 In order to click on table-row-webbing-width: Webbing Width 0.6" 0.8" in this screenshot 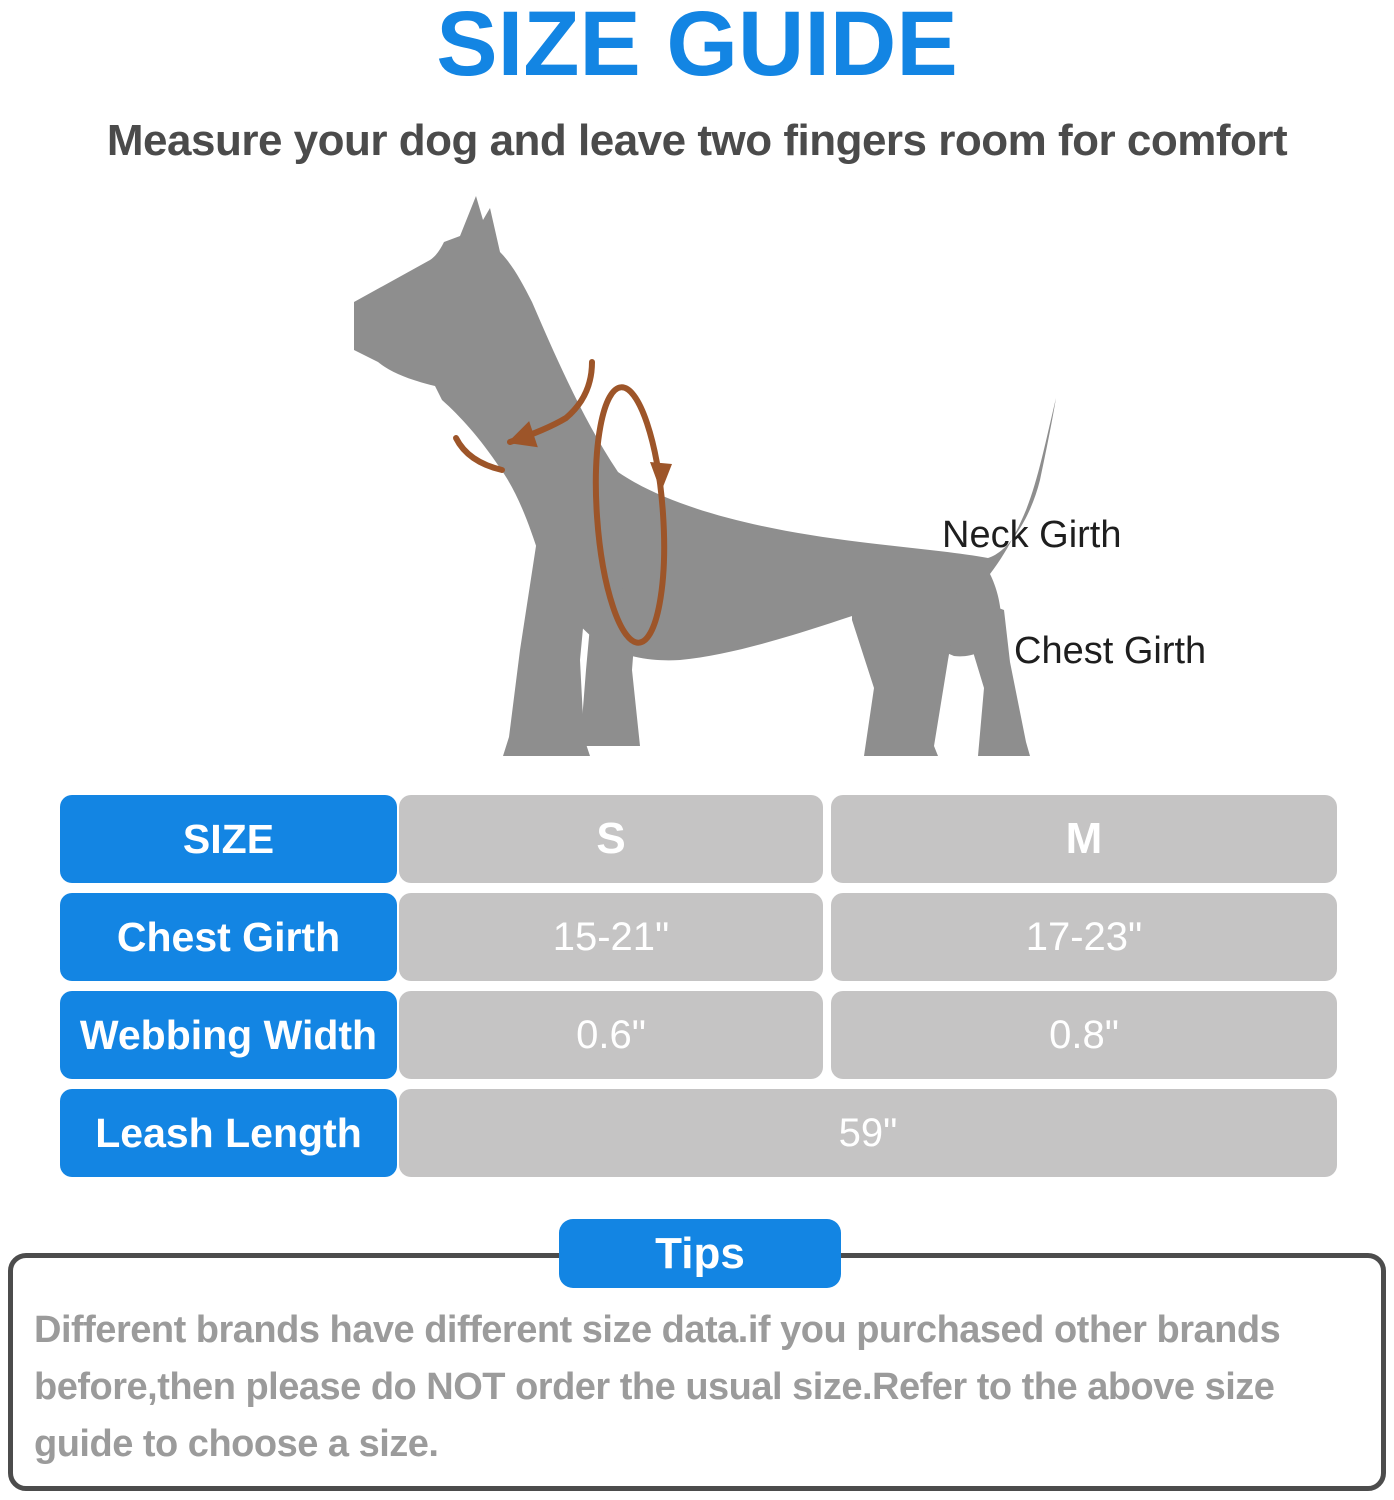, I will do `click(698, 1035)`.